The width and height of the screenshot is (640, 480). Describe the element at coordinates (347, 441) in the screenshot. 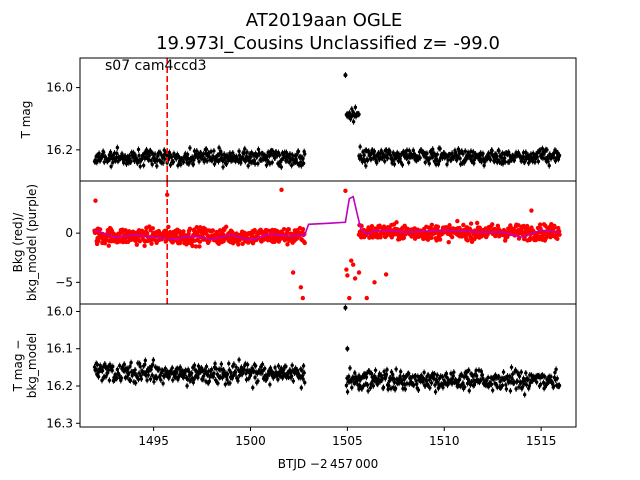

I see `x-tick-label: 1505` at that location.